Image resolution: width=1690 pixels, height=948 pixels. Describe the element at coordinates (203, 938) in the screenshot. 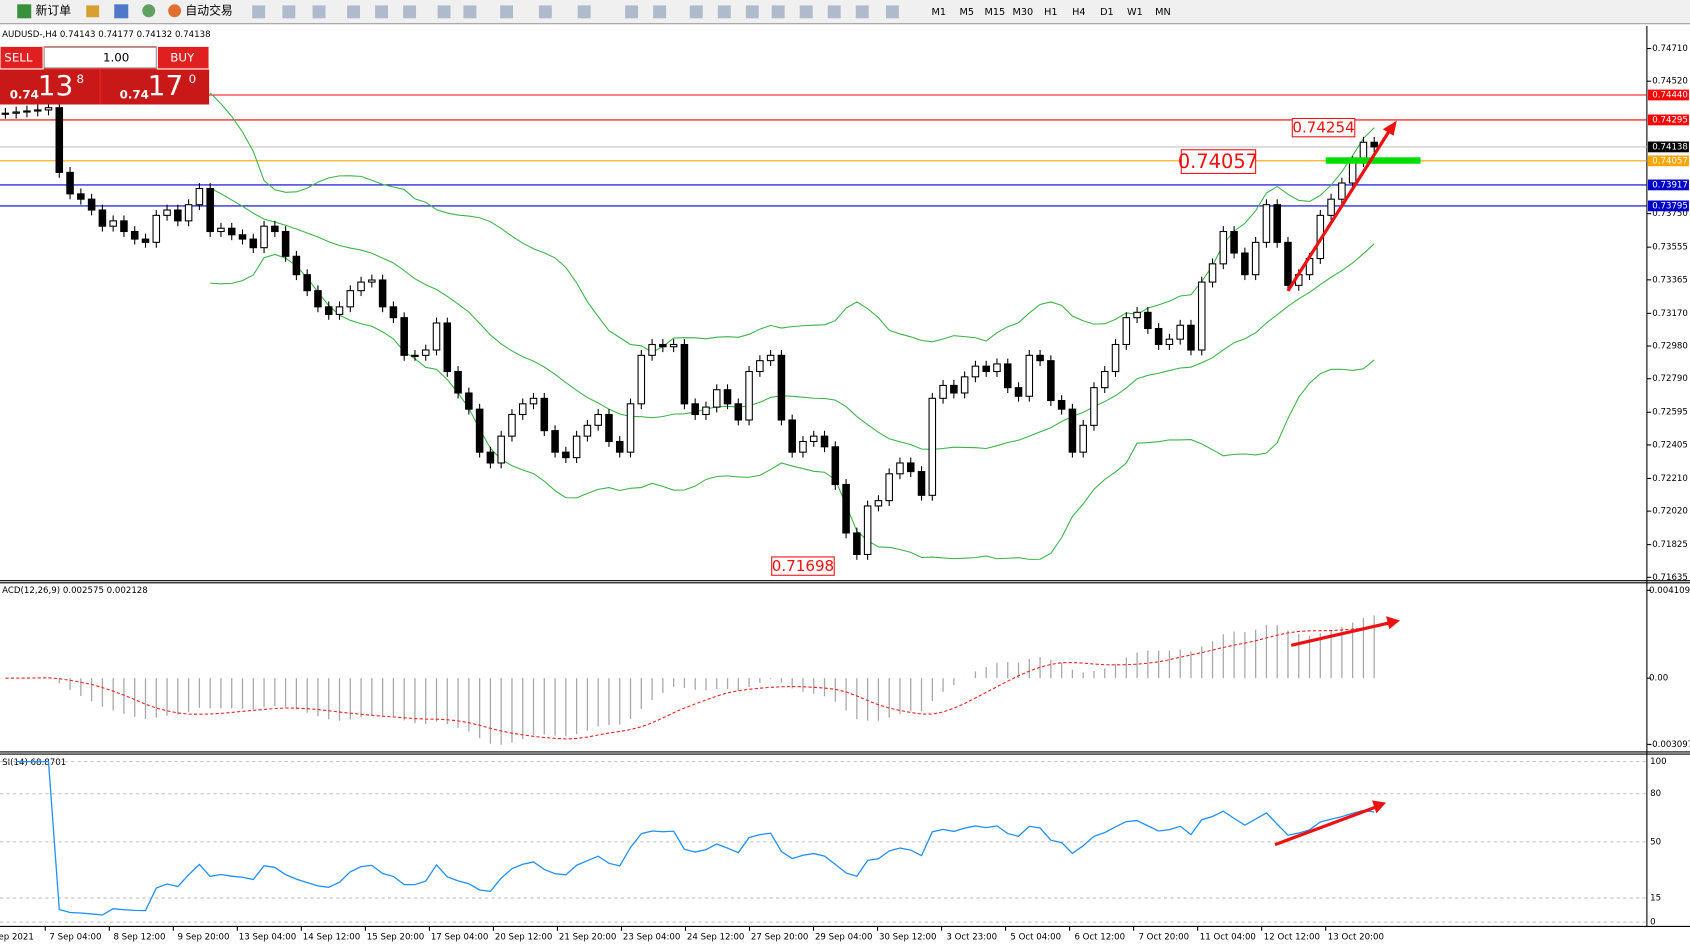

I see `x-tick-label: 9 Sep 20:00` at that location.